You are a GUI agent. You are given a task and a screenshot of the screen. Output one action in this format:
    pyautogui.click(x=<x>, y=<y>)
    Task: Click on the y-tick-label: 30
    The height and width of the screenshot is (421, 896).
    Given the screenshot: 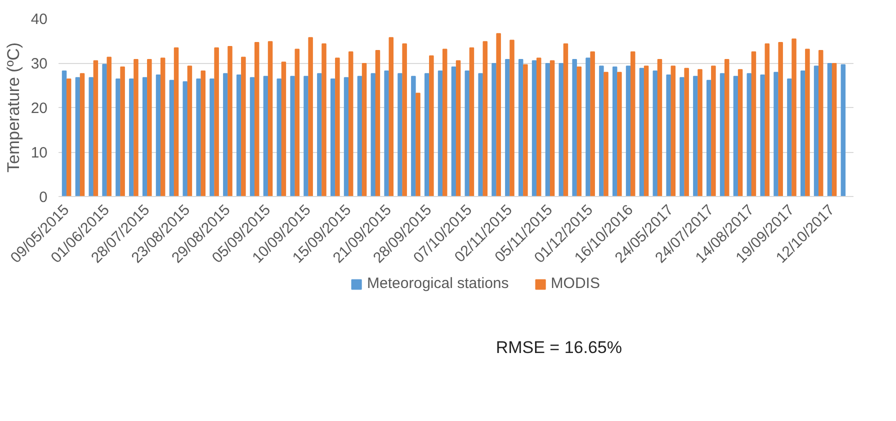 What is the action you would take?
    pyautogui.click(x=39, y=64)
    